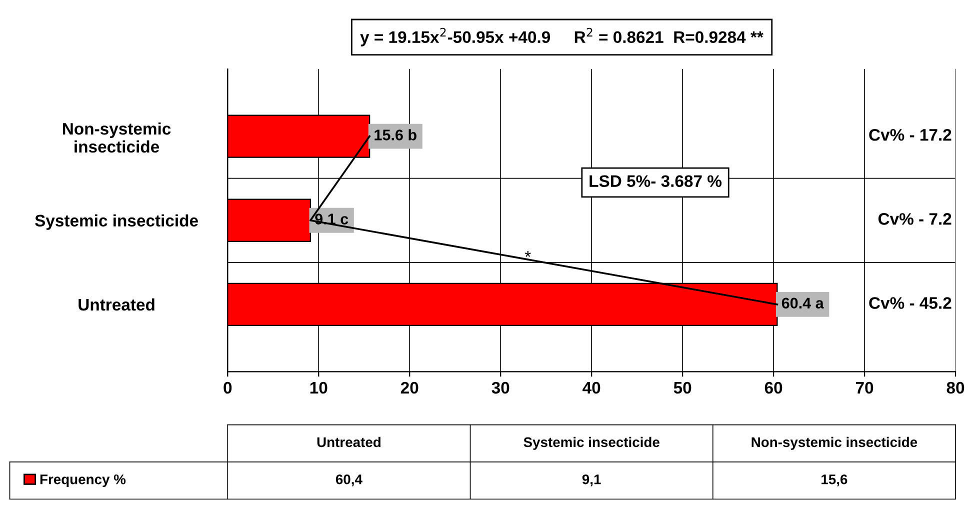  I want to click on text: y = 19.15x$^{2}$-50.95x +40.9 R$^{2}$ = 0.8621 R=0.9284 **, so click(562, 37).